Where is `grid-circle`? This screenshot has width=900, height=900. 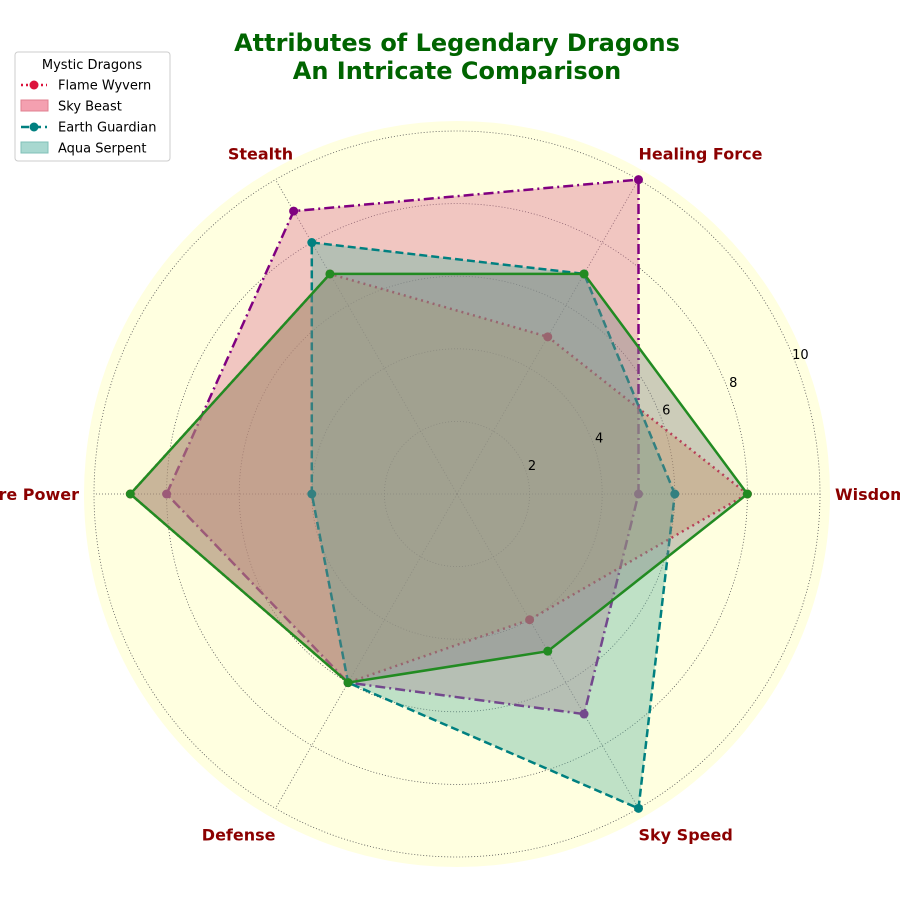 grid-circle is located at coordinates (457, 494).